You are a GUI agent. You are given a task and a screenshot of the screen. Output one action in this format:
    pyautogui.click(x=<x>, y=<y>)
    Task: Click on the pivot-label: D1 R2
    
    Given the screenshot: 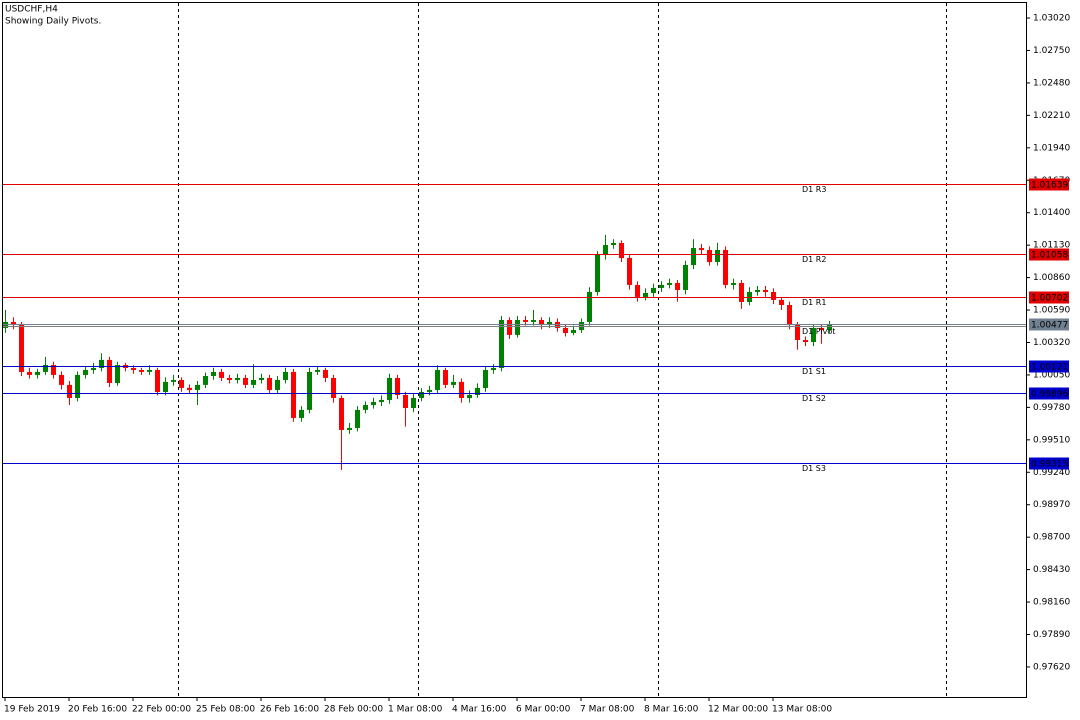 What is the action you would take?
    pyautogui.click(x=814, y=259)
    